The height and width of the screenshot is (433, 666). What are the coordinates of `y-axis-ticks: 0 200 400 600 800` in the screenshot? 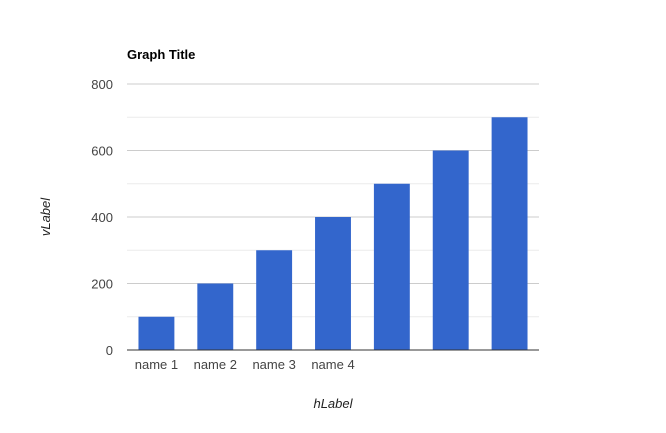 It's located at (102, 217).